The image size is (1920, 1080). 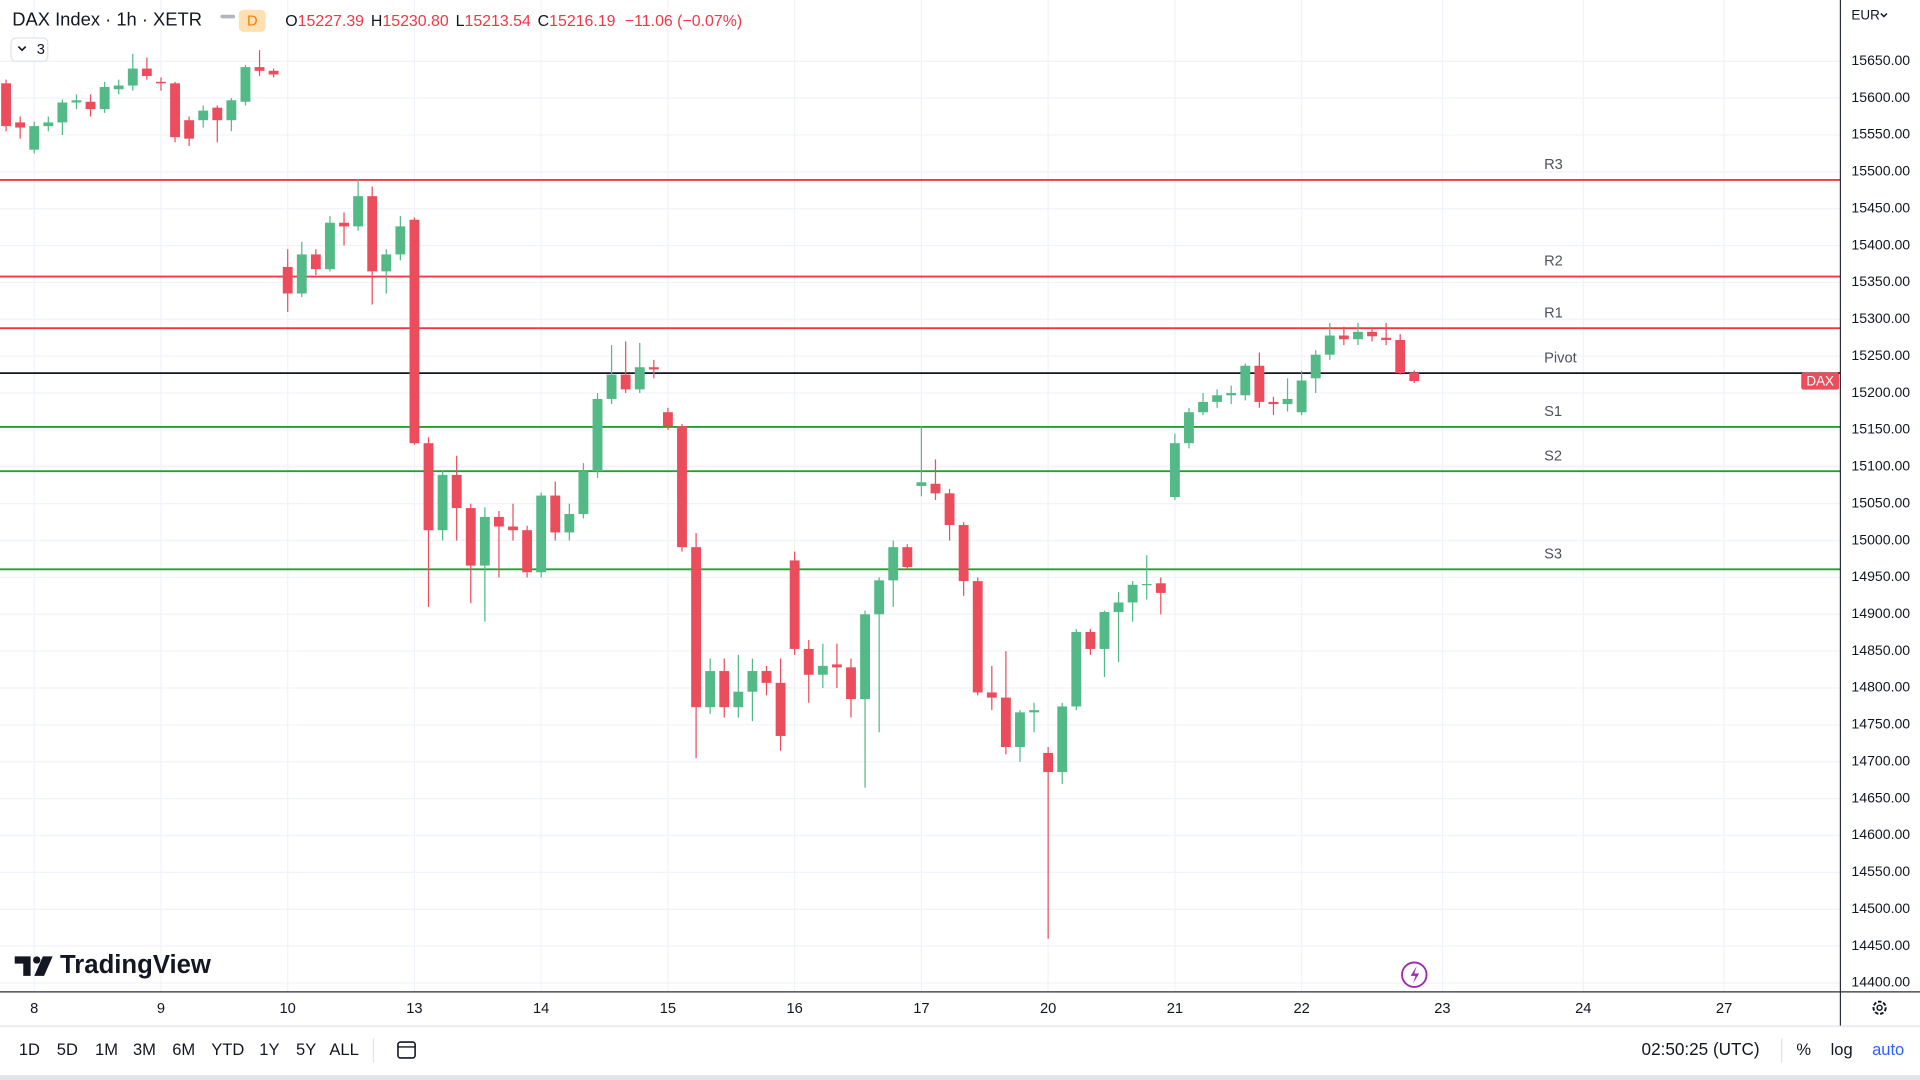 I want to click on x-tick-label: 9, so click(x=161, y=1009).